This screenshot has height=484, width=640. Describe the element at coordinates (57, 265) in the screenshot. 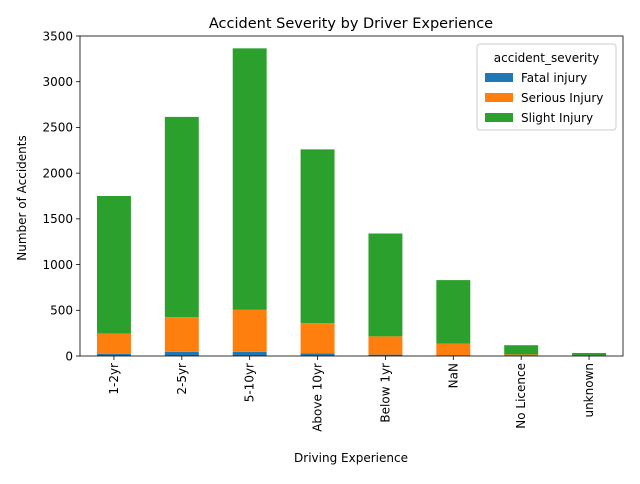

I see `y-tick-label: 1000` at that location.